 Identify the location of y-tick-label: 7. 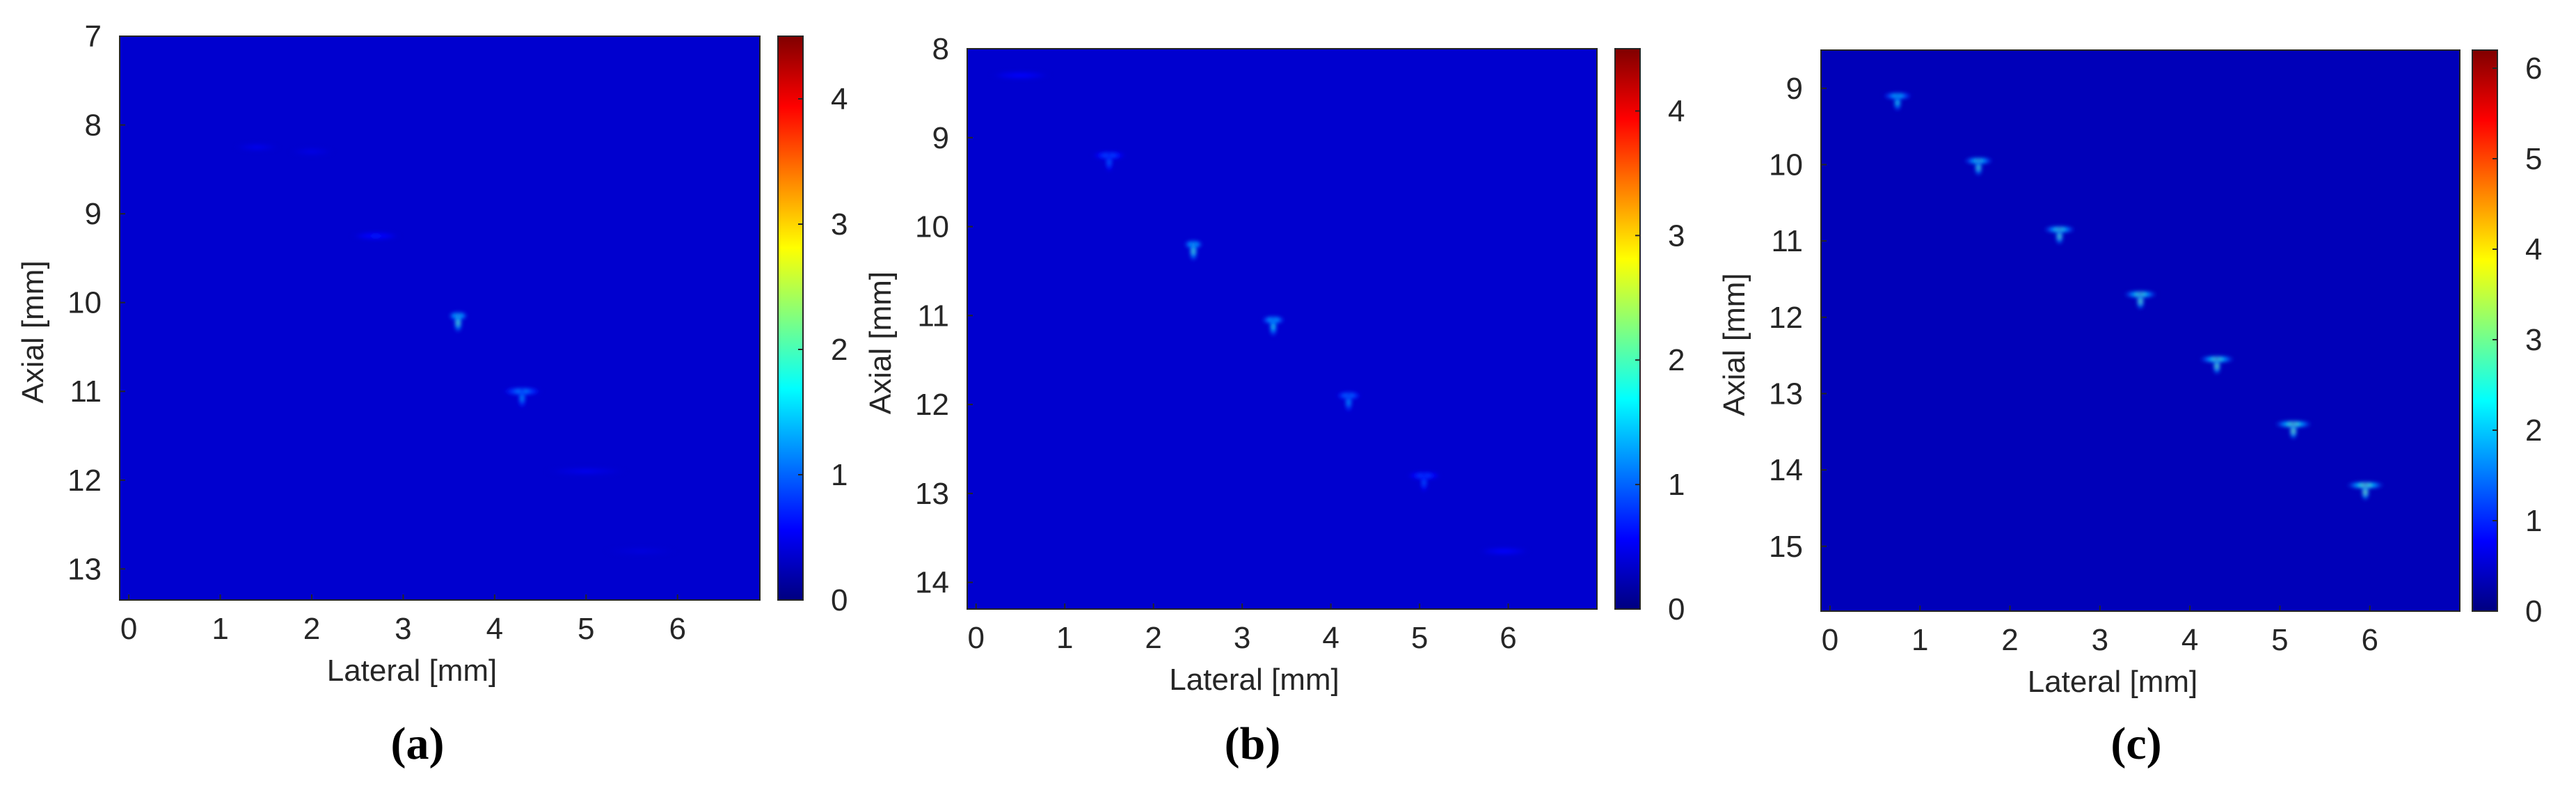
(93, 36).